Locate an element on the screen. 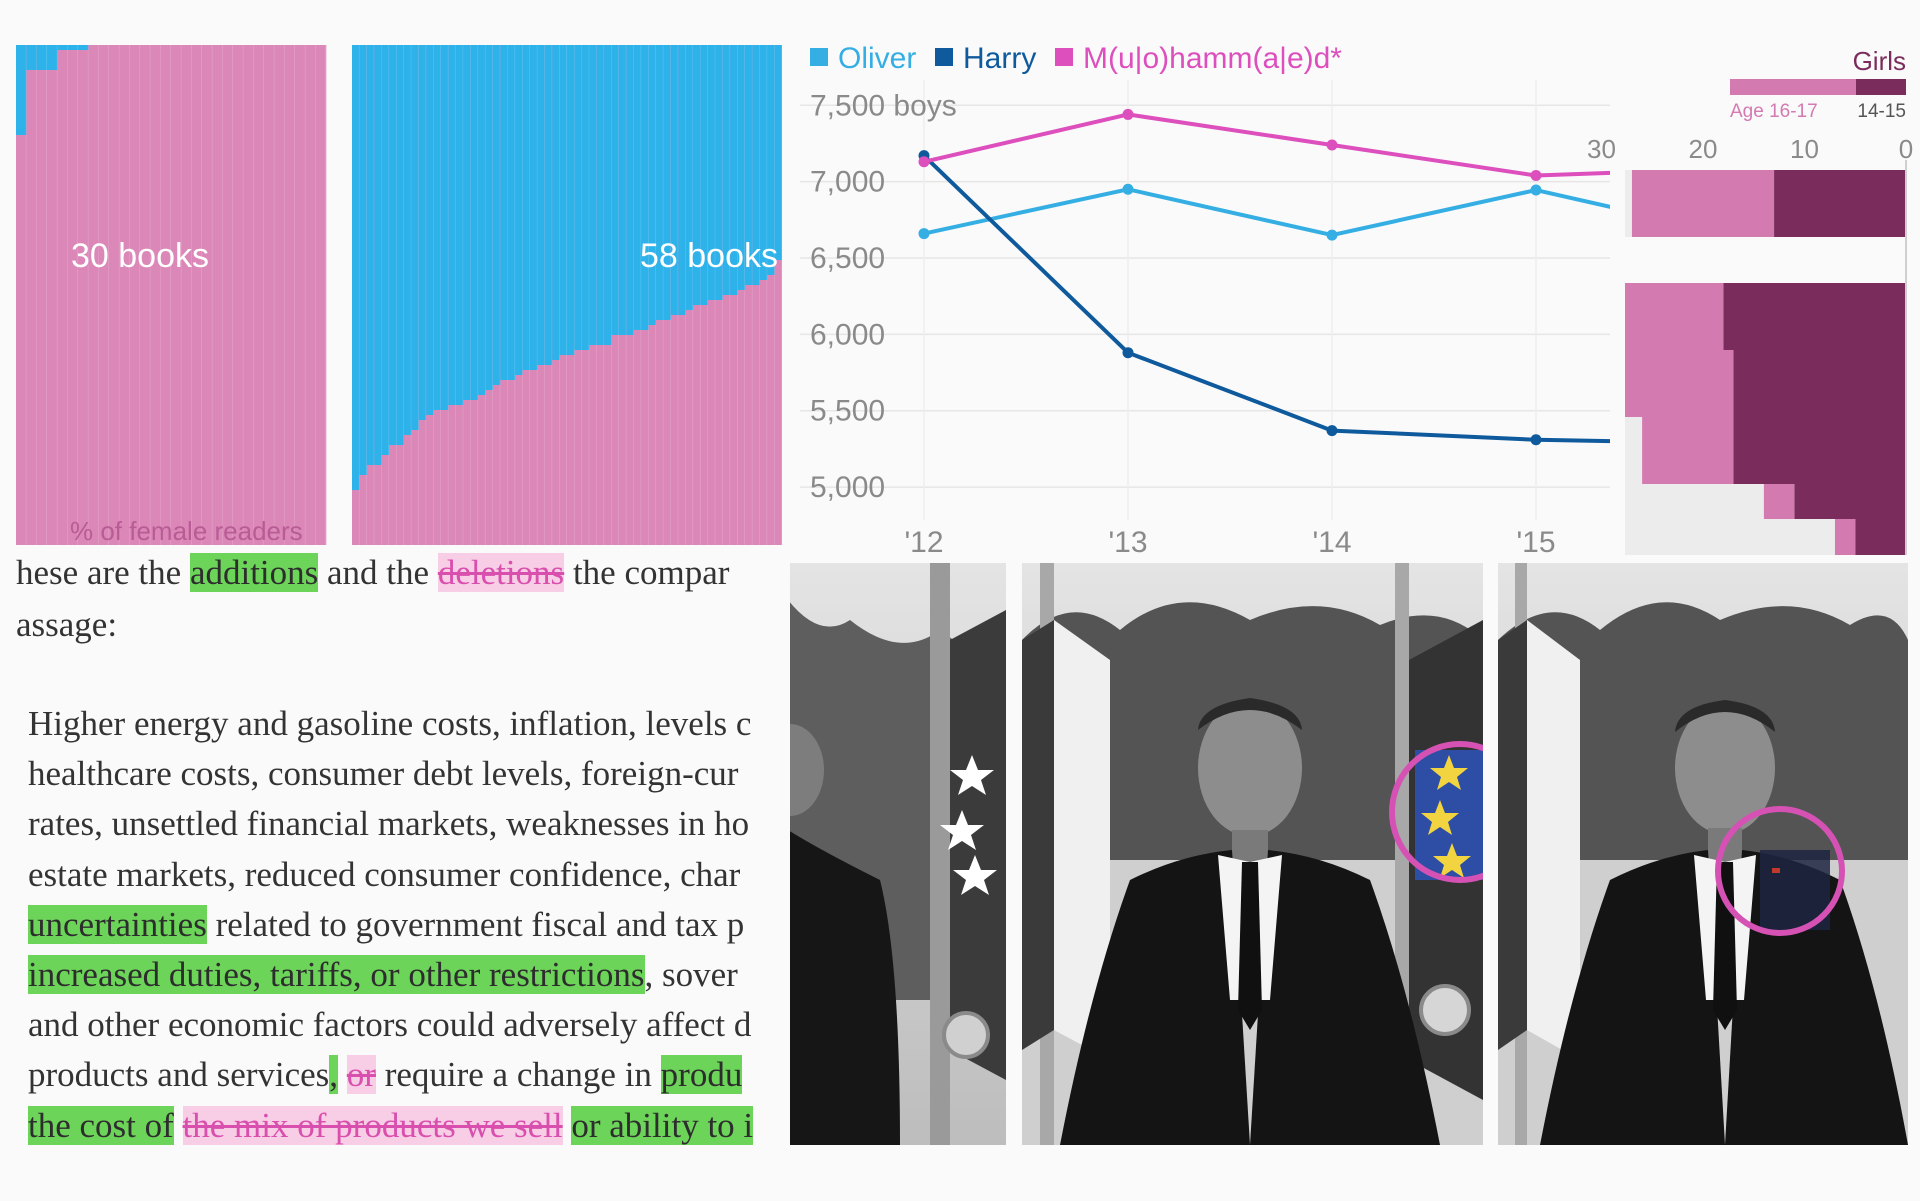  series-line is located at coordinates (1266, 212).